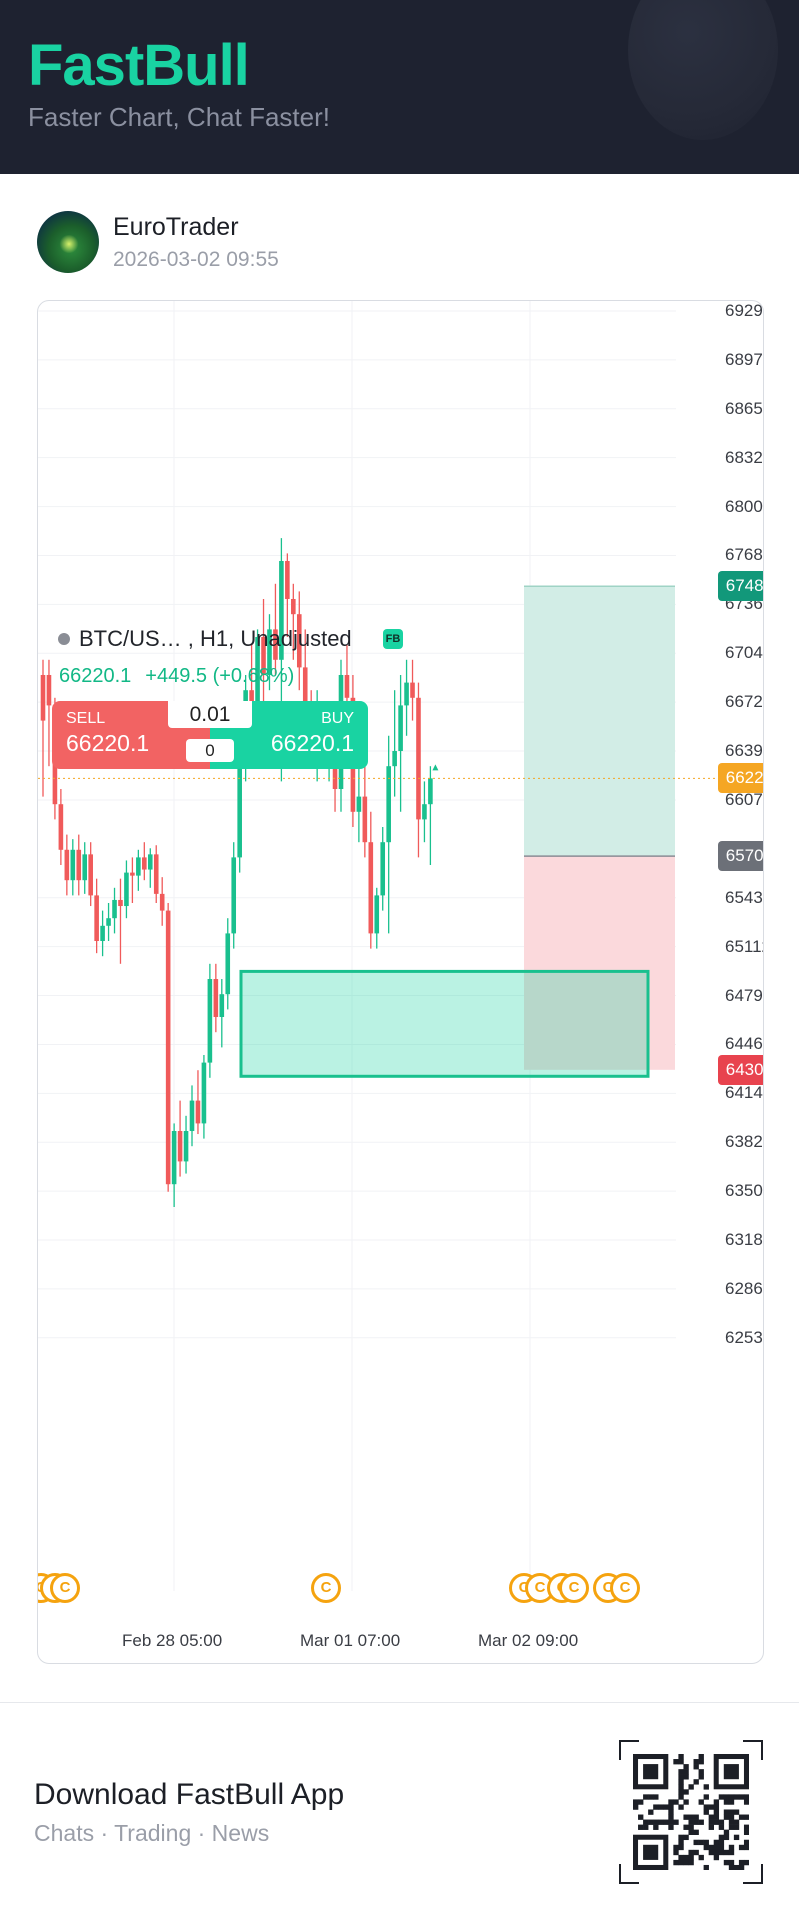 The image size is (799, 1920). What do you see at coordinates (744, 799) in the screenshot?
I see `y-tick-label: 66077.9` at bounding box center [744, 799].